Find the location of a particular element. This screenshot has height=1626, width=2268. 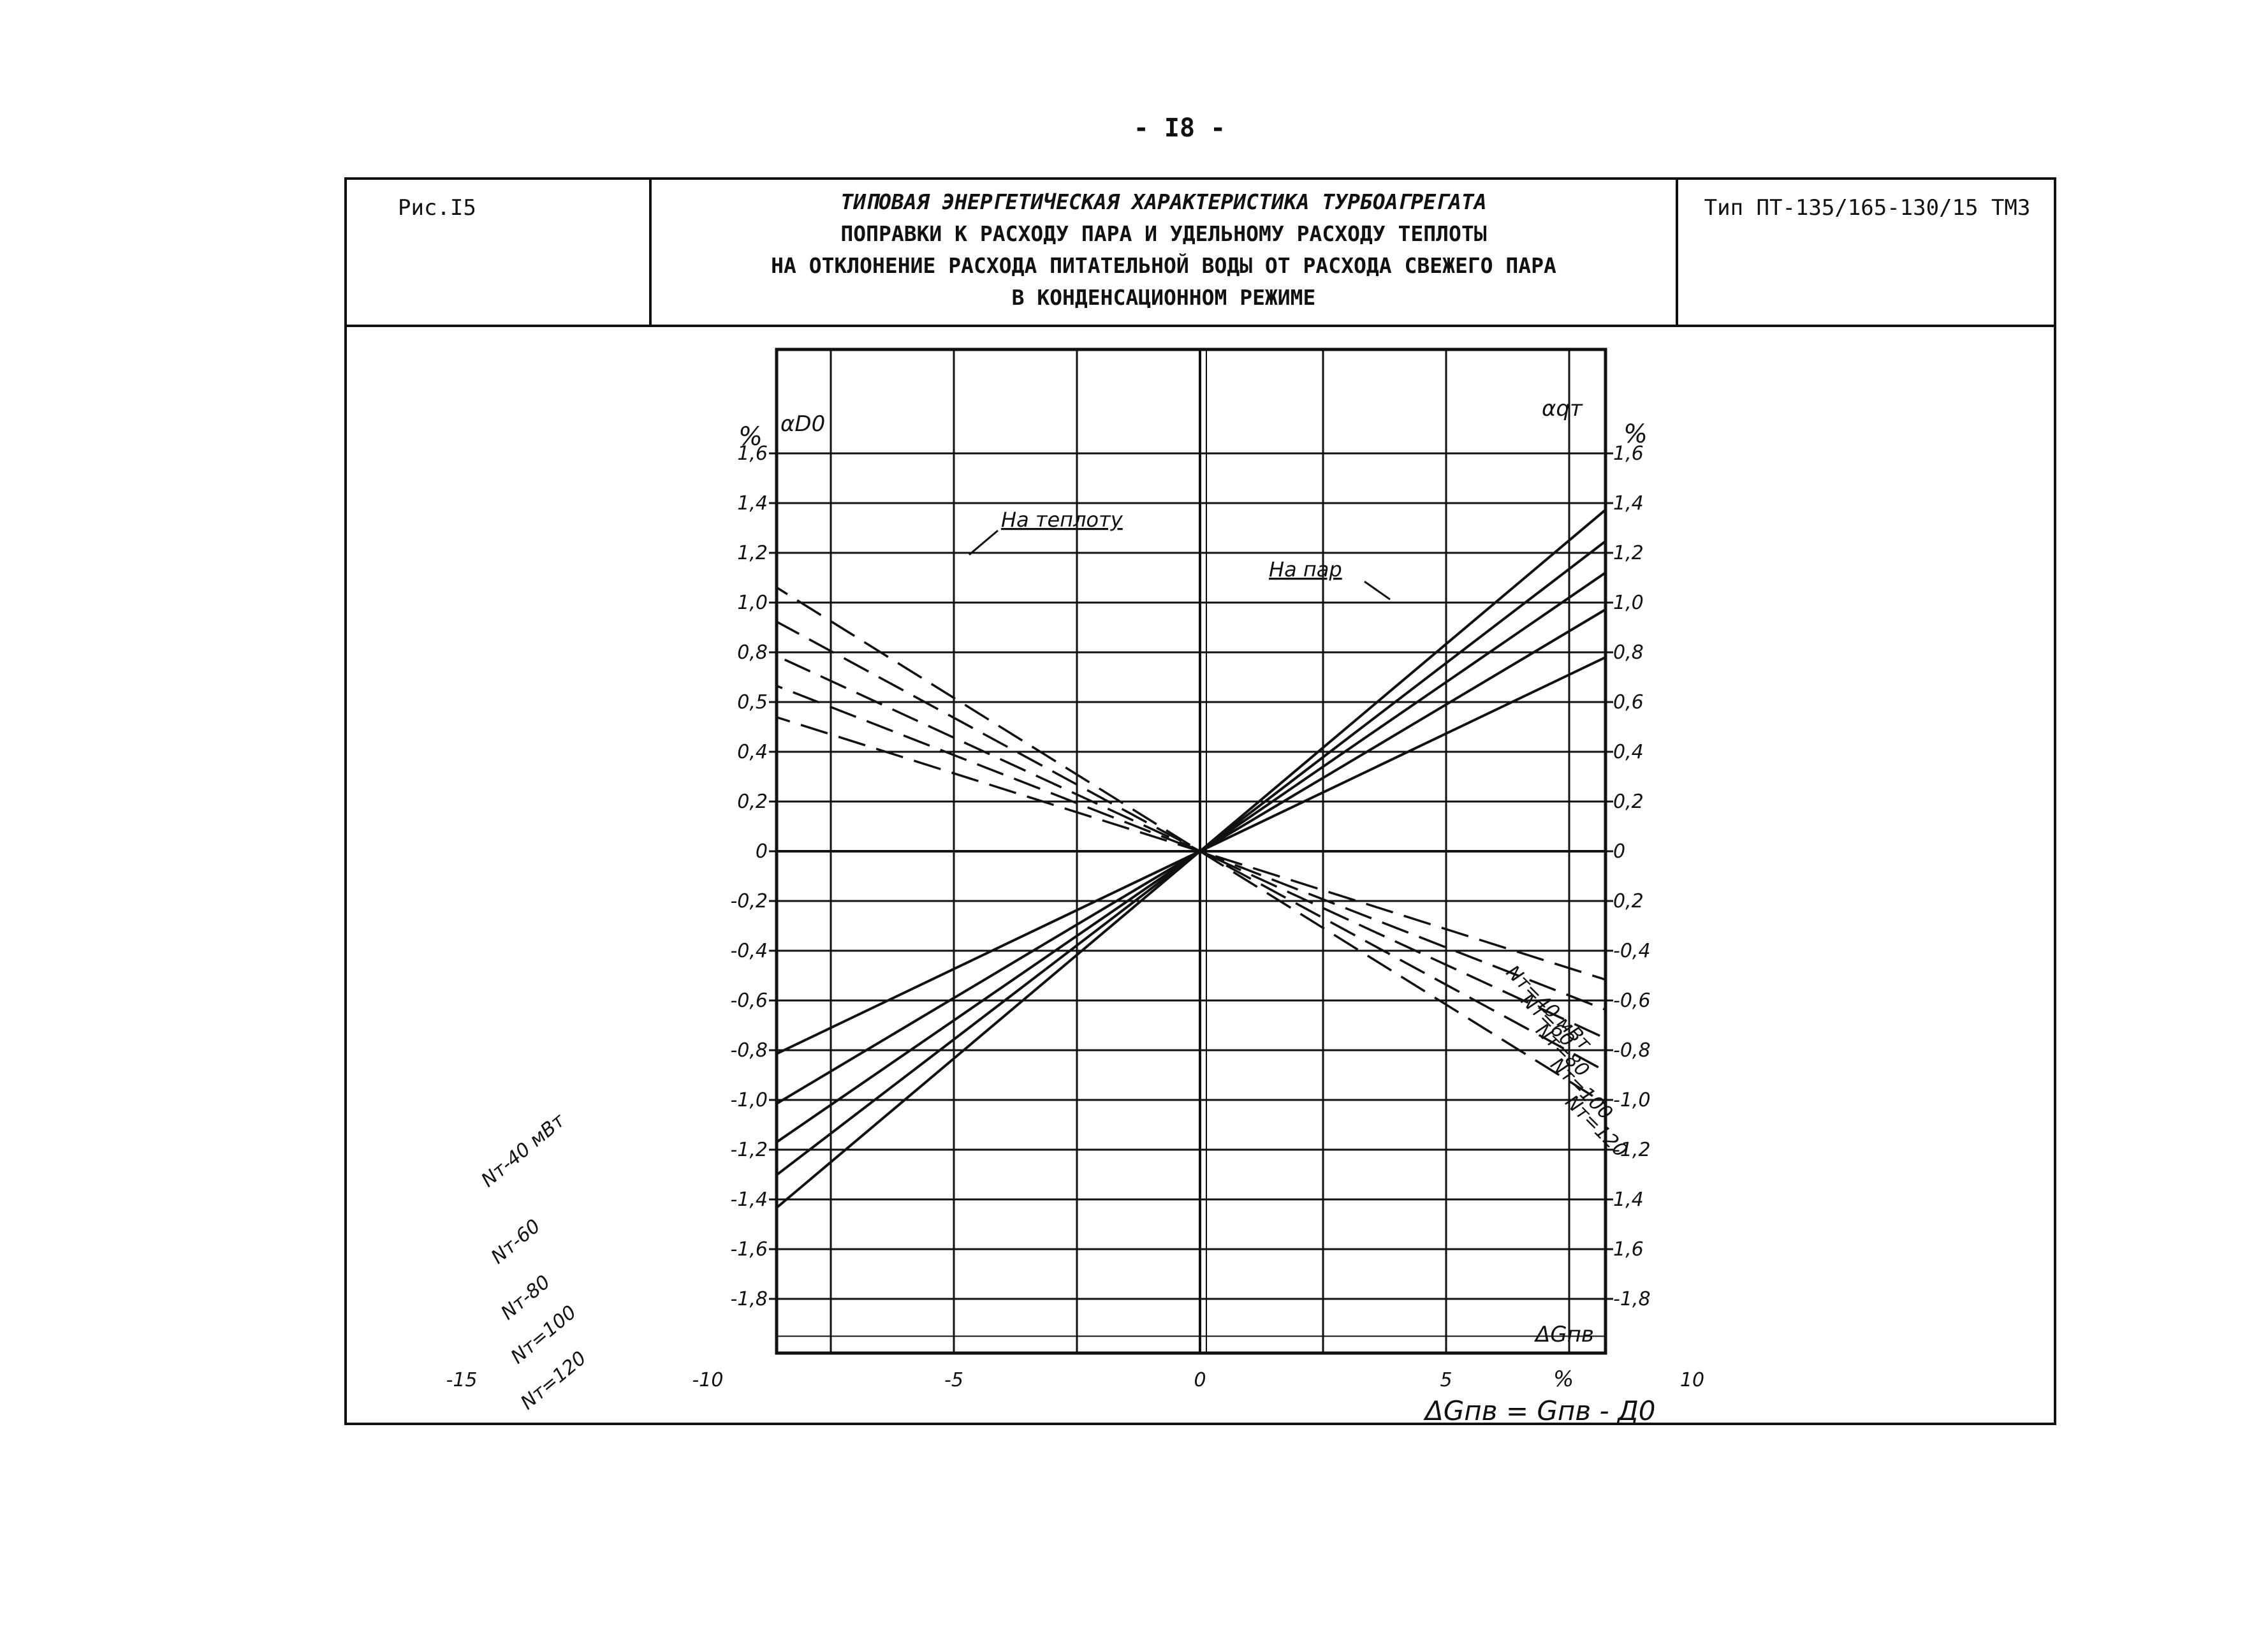

page-number: - I8 - is located at coordinates (1179, 129).